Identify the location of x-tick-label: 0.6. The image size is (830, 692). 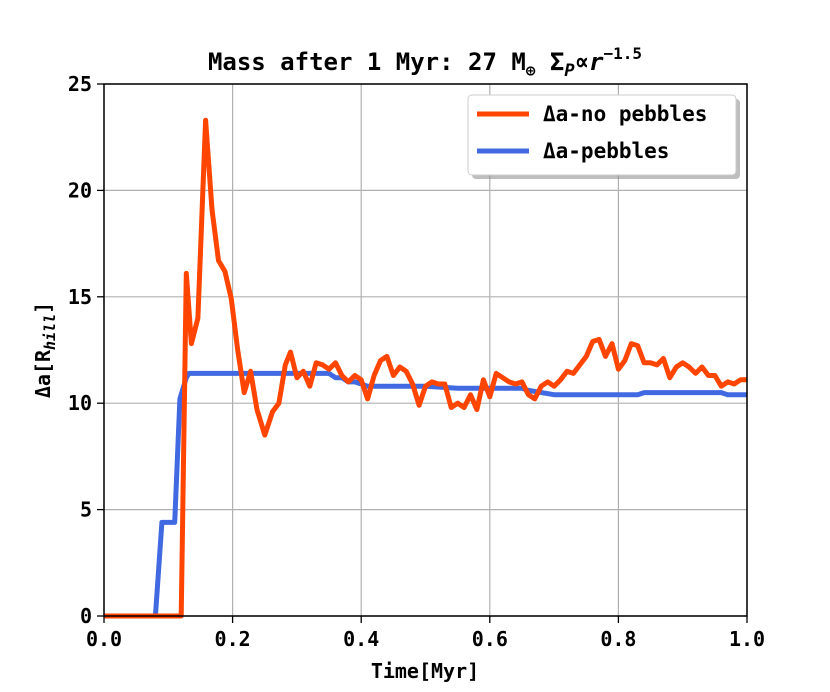
(490, 639).